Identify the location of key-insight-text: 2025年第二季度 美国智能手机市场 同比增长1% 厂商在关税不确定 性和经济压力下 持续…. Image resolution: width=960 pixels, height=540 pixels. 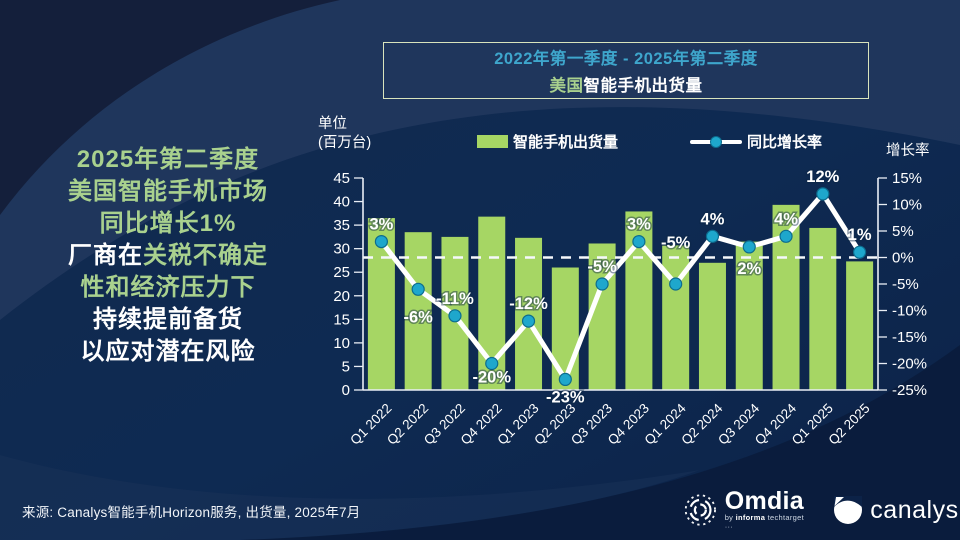
(168, 256).